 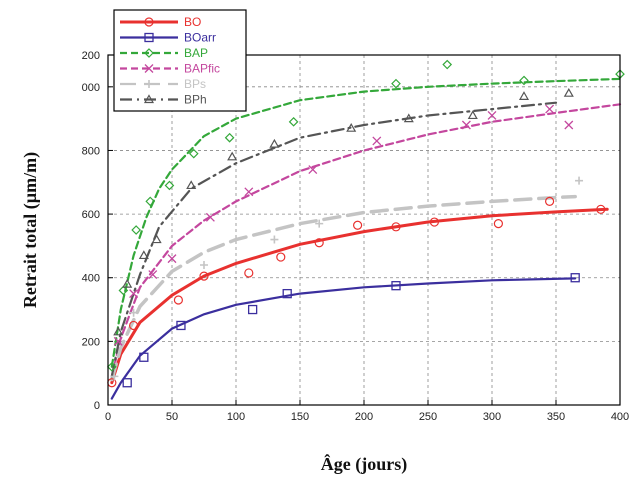 I want to click on x-tick-label: 400, so click(x=620, y=417).